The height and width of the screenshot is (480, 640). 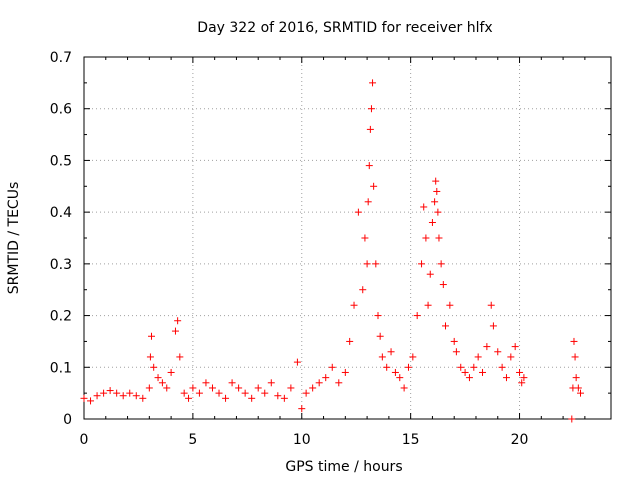 I want to click on x-tick-label: 0, so click(x=84, y=440).